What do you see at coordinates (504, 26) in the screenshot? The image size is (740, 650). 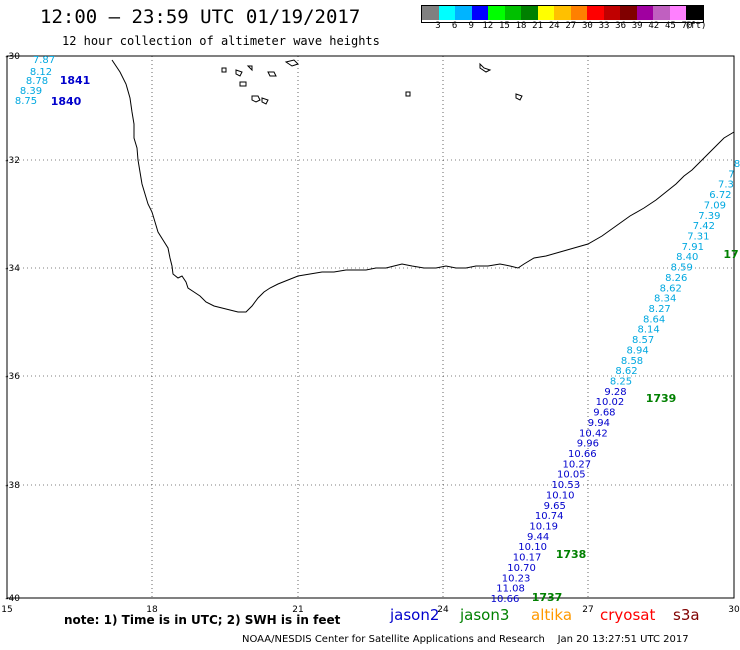 I see `legend-label: 15` at bounding box center [504, 26].